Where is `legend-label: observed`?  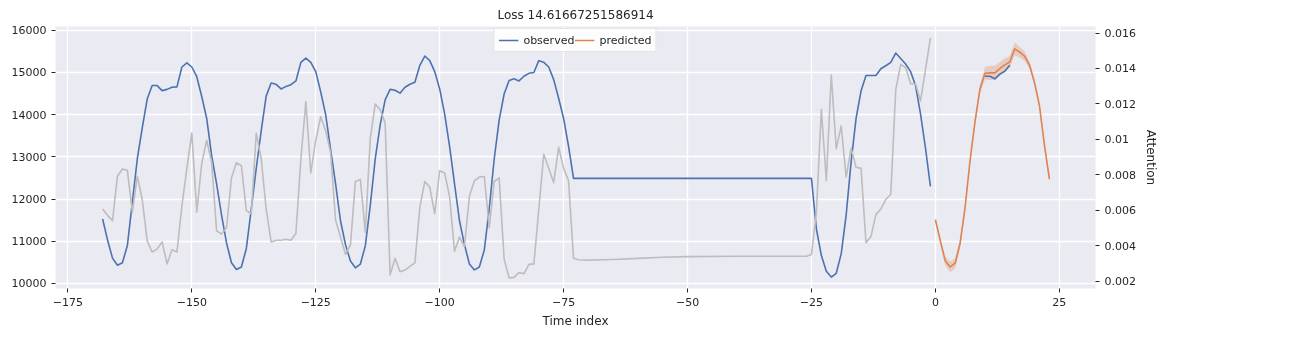
legend-label: observed is located at coordinates (549, 40).